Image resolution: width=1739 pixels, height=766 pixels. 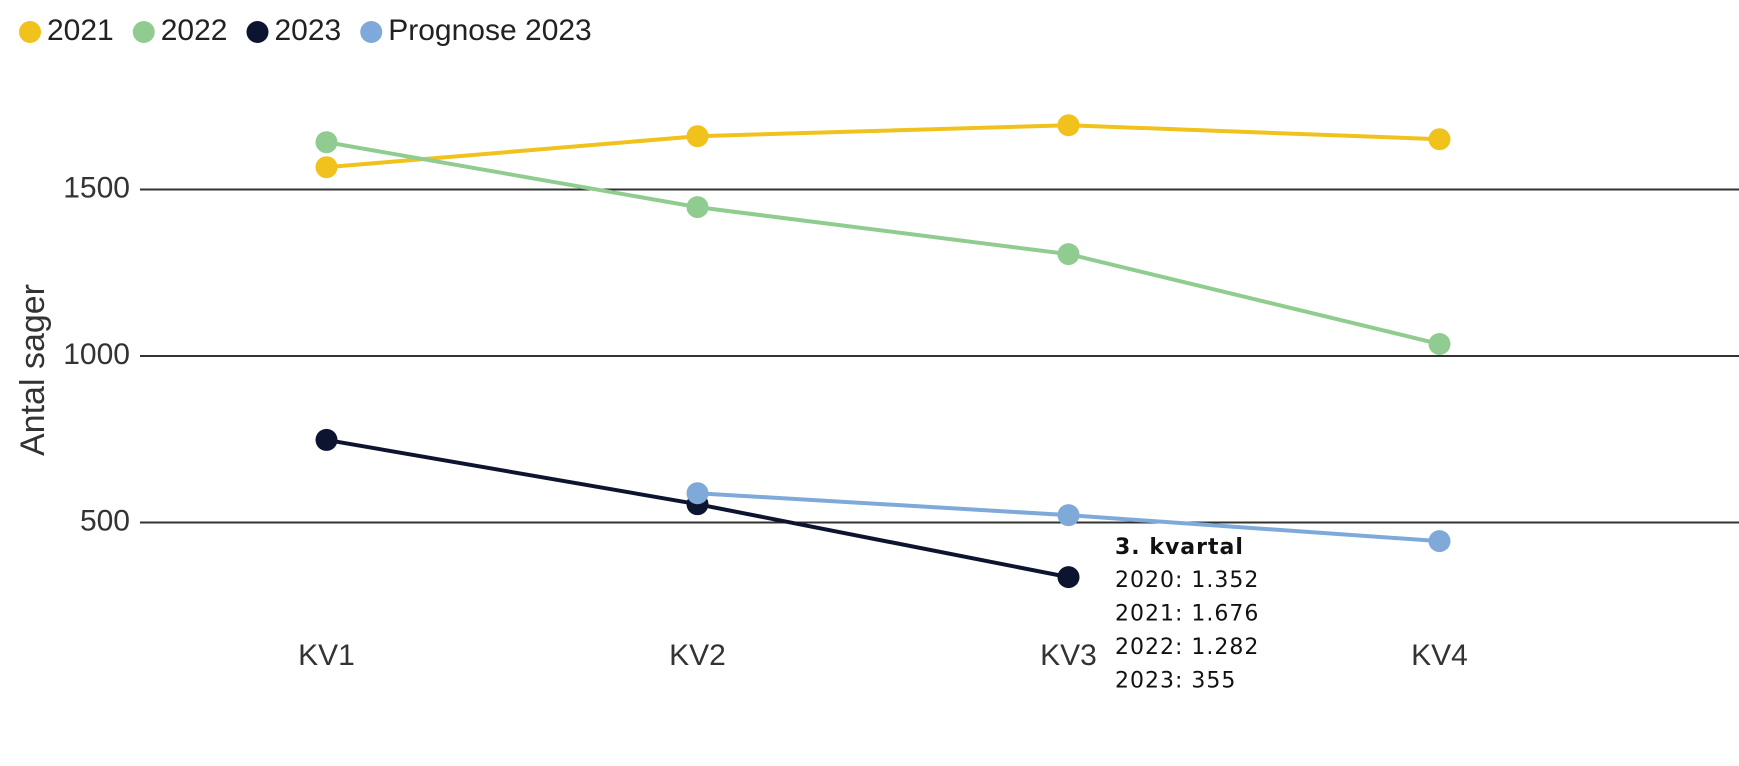 I want to click on annotation-line: 2021: 1.676, so click(x=1187, y=614).